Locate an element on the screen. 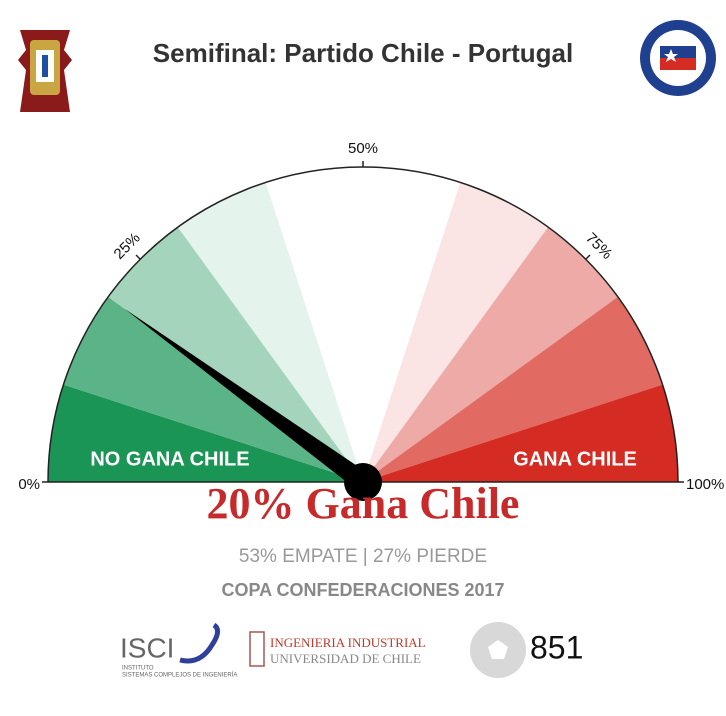 The image size is (726, 716). isci-text: ISCI is located at coordinates (147, 647).